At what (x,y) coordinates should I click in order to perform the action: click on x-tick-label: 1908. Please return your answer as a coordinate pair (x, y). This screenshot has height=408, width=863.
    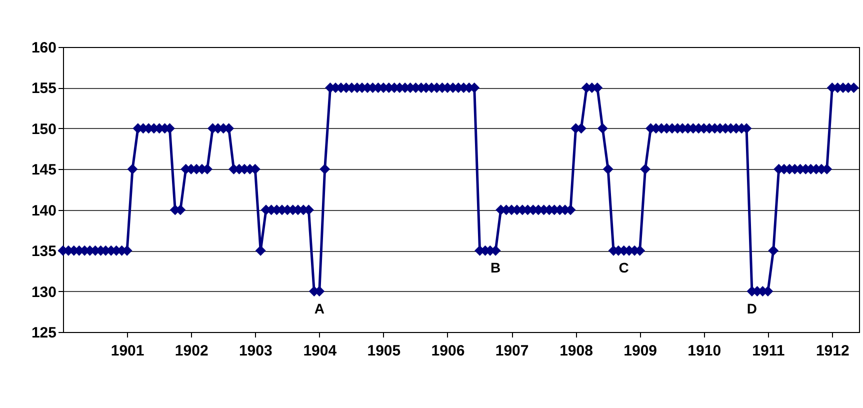
    Looking at the image, I should click on (576, 351).